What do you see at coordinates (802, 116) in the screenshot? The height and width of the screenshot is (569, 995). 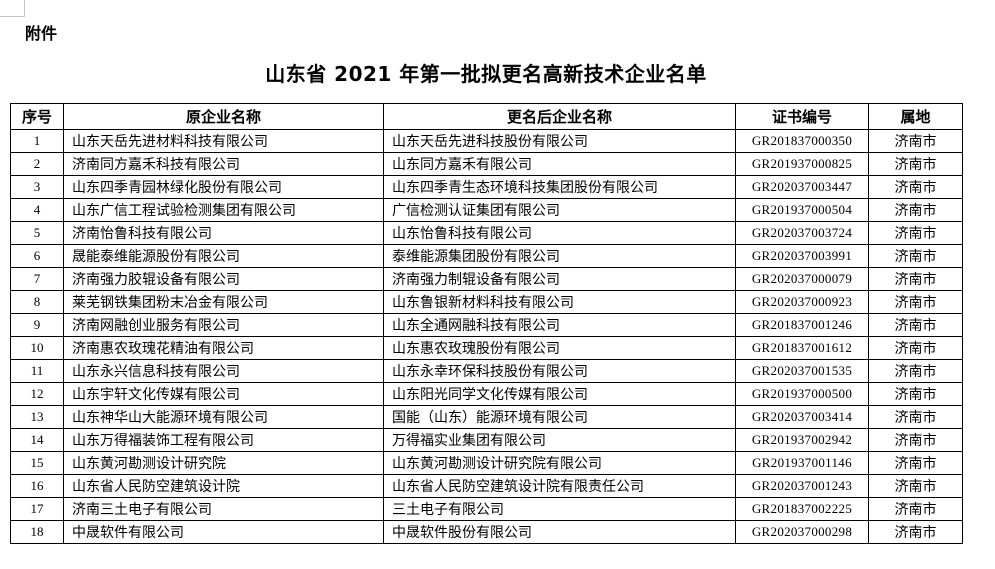 I see `header-certificate-no: 证书编号` at bounding box center [802, 116].